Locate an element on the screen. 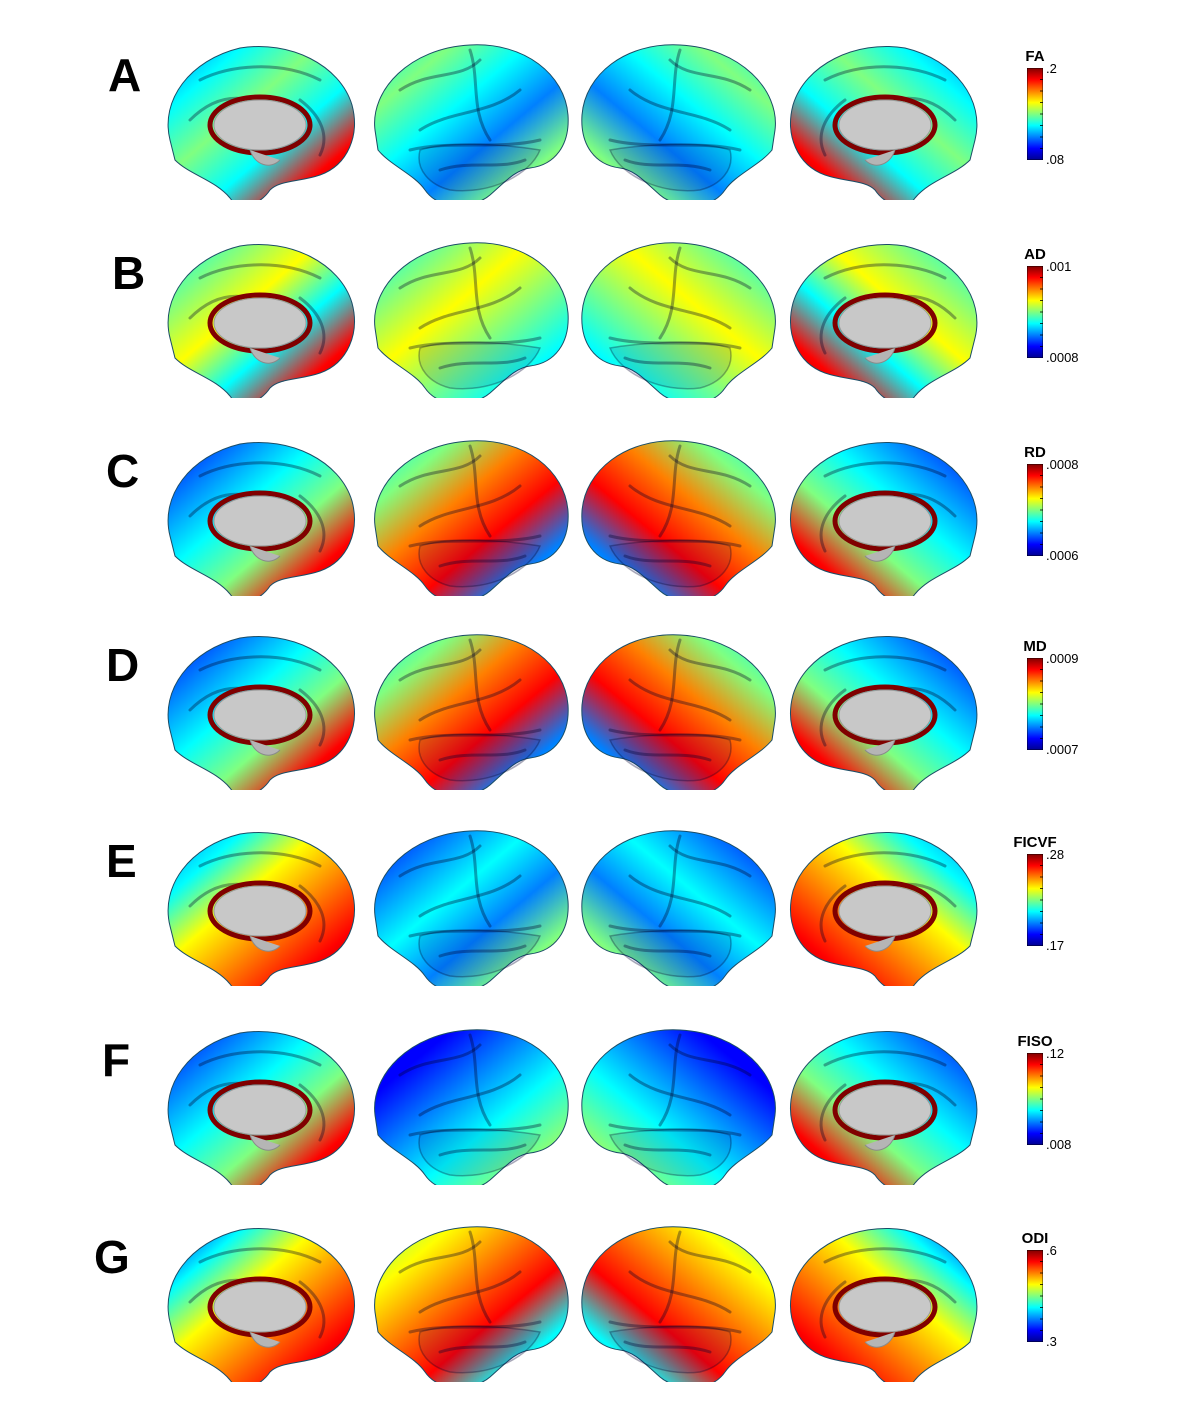 The image size is (1181, 1417). brain-left-lateral-f is located at coordinates (471, 1107).